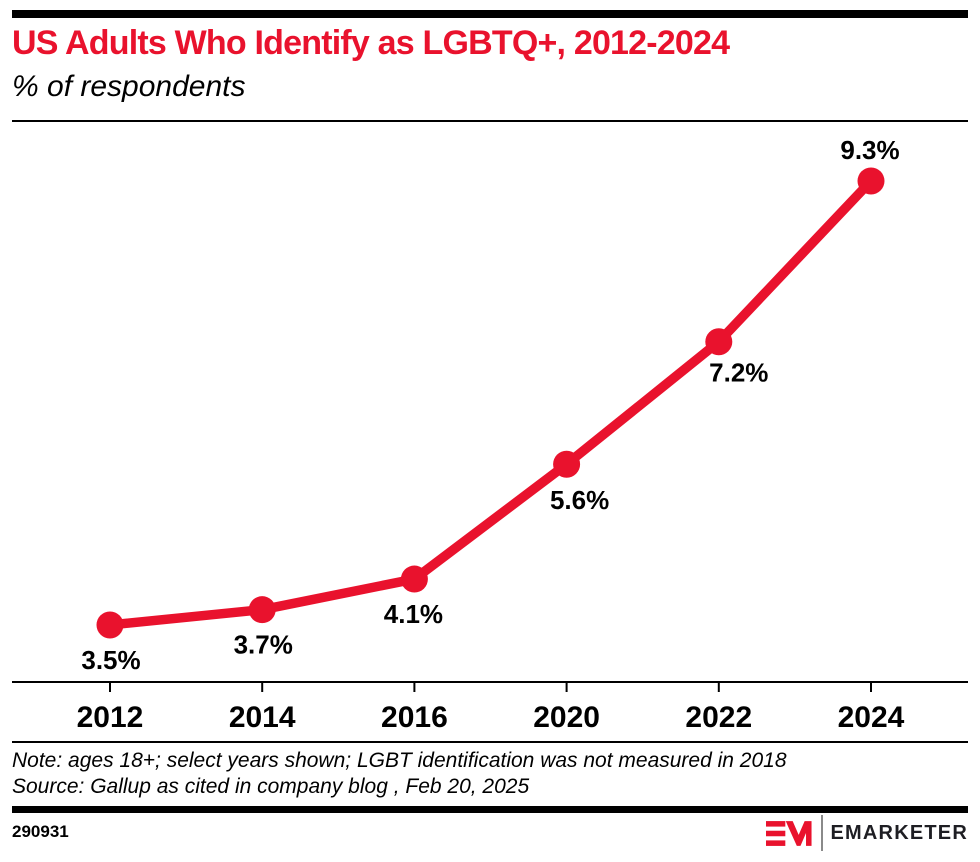 This screenshot has height=862, width=980. What do you see at coordinates (871, 717) in the screenshot?
I see `x-label-2024: 2024` at bounding box center [871, 717].